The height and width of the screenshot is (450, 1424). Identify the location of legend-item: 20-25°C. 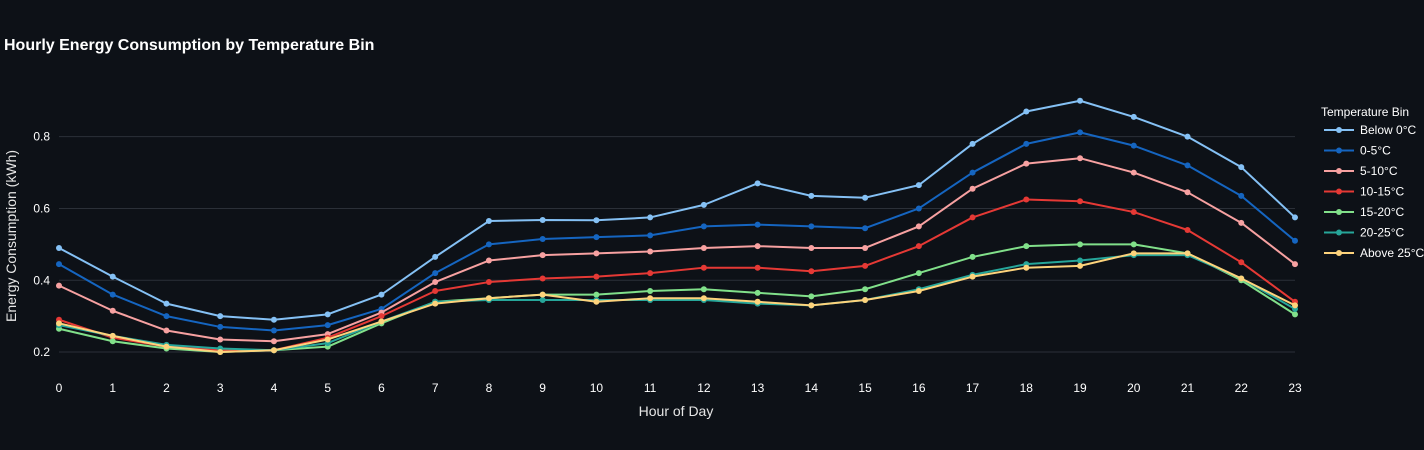
(1364, 233).